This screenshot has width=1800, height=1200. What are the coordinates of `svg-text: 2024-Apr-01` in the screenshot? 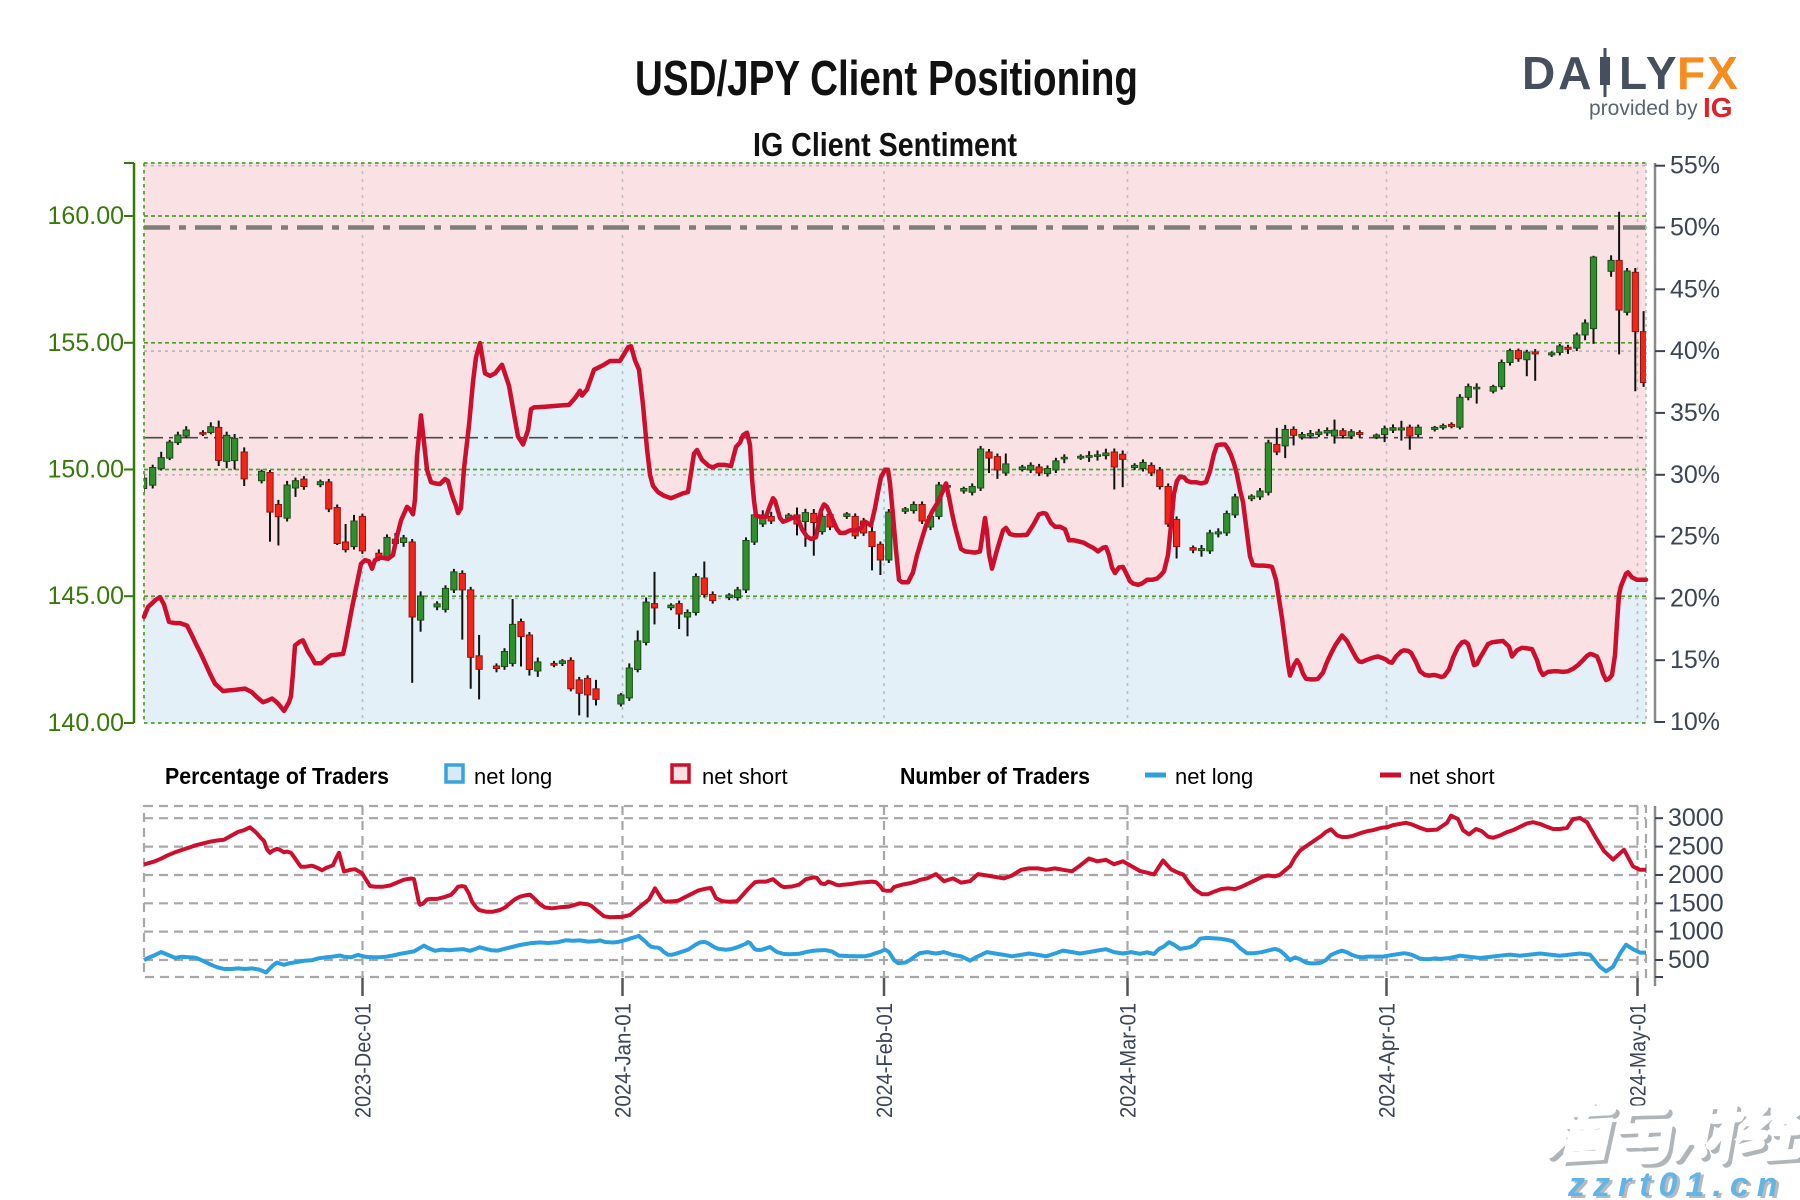 It's located at (1387, 1060).